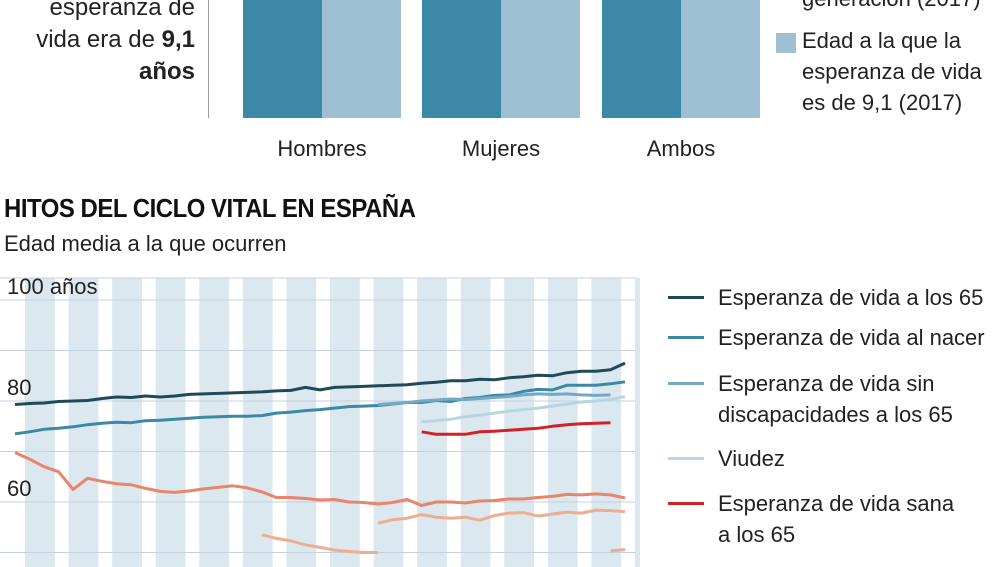 Image resolution: width=1008 pixels, height=567 pixels. What do you see at coordinates (751, 458) in the screenshot?
I see `legend-label-line1: Viudez` at bounding box center [751, 458].